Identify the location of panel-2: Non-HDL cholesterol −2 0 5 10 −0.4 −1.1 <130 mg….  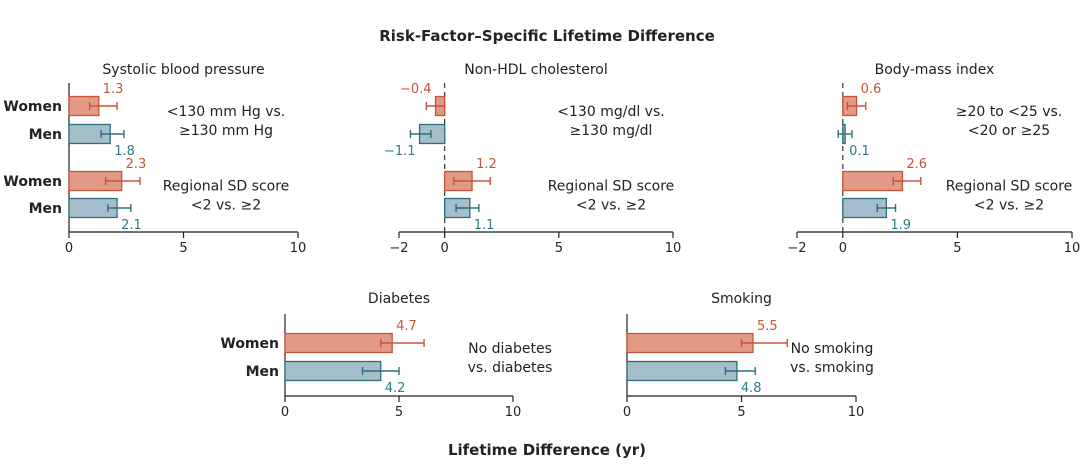
(532, 159).